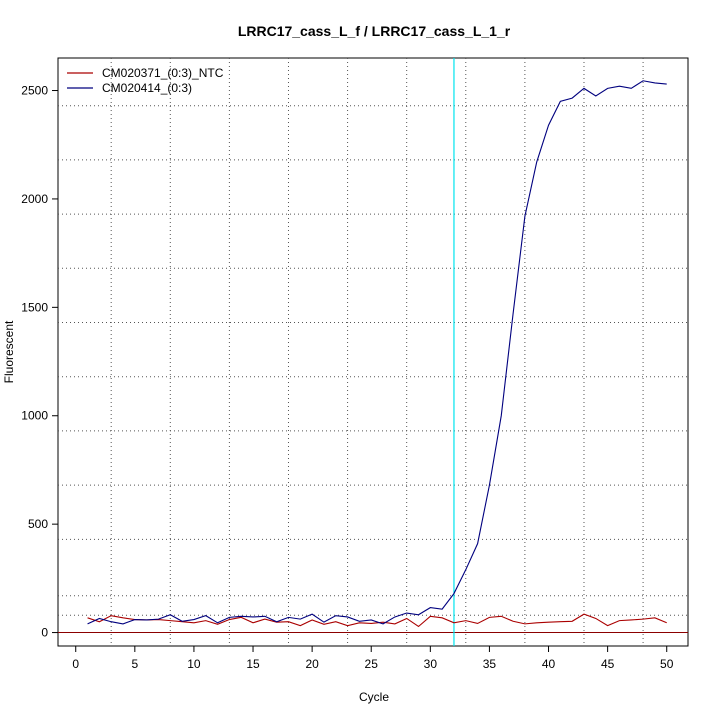  What do you see at coordinates (667, 664) in the screenshot?
I see `x-tick-label: 50` at bounding box center [667, 664].